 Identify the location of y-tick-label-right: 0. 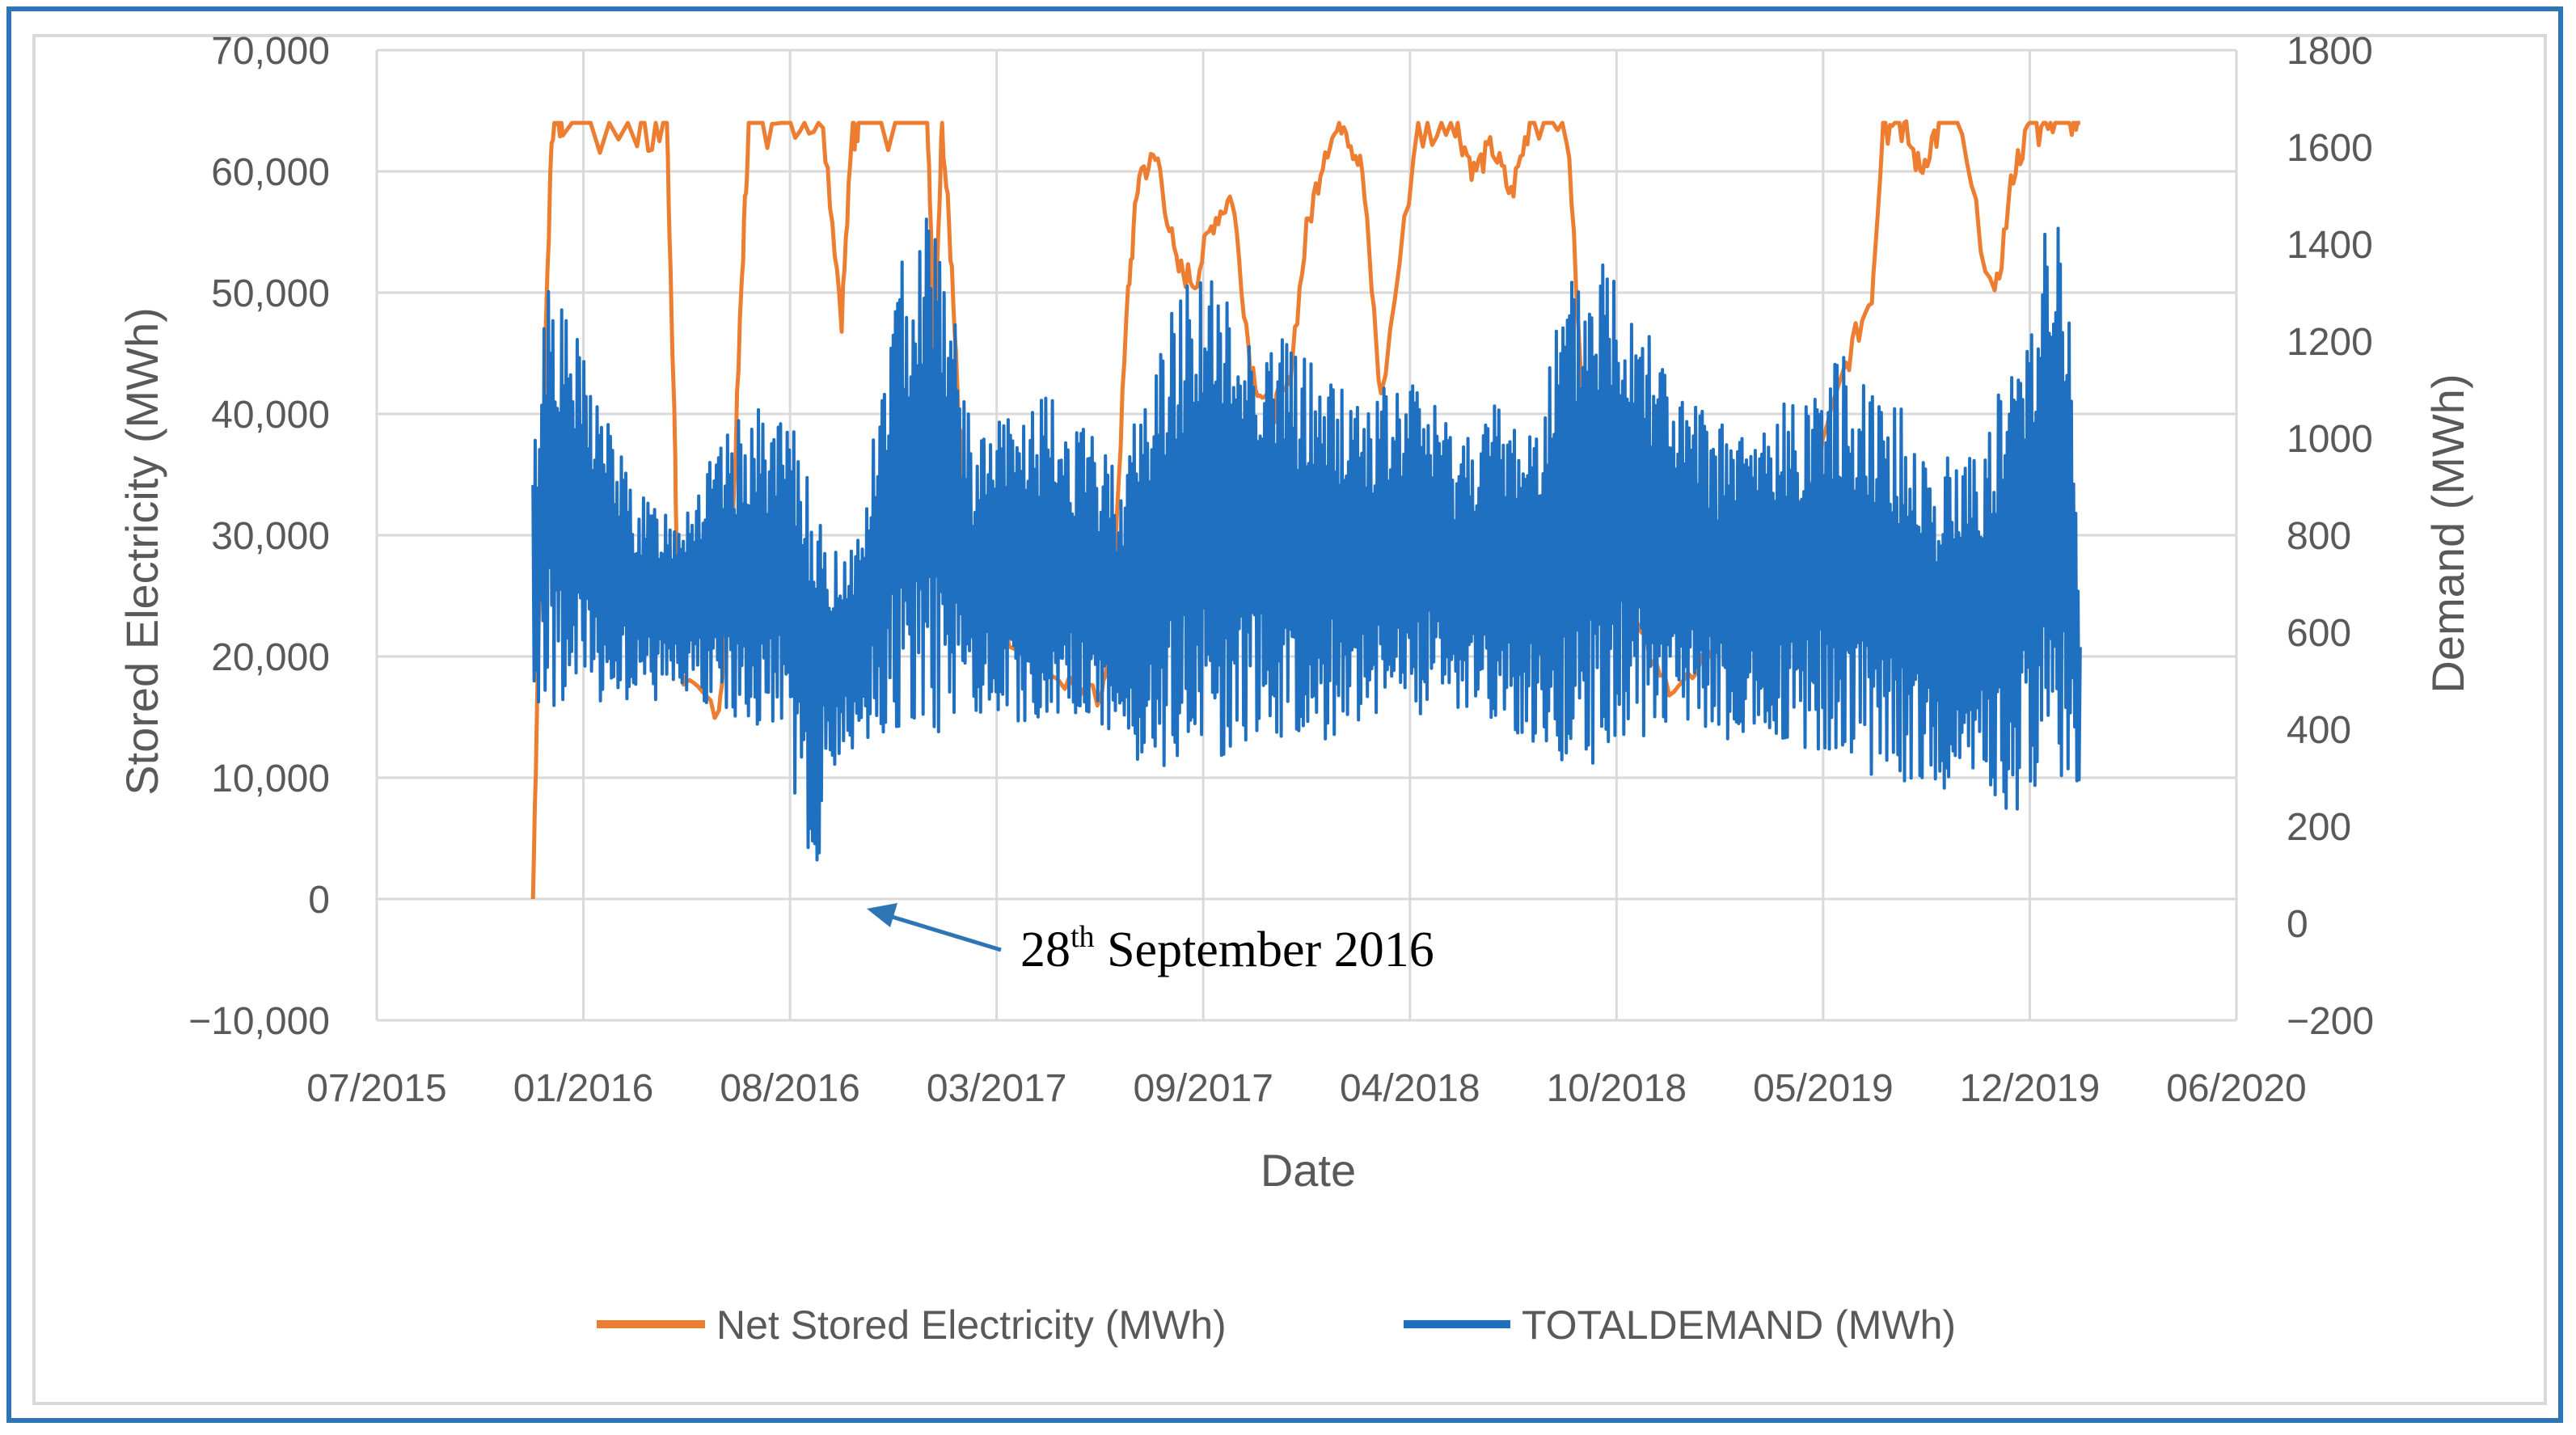
(2297, 925).